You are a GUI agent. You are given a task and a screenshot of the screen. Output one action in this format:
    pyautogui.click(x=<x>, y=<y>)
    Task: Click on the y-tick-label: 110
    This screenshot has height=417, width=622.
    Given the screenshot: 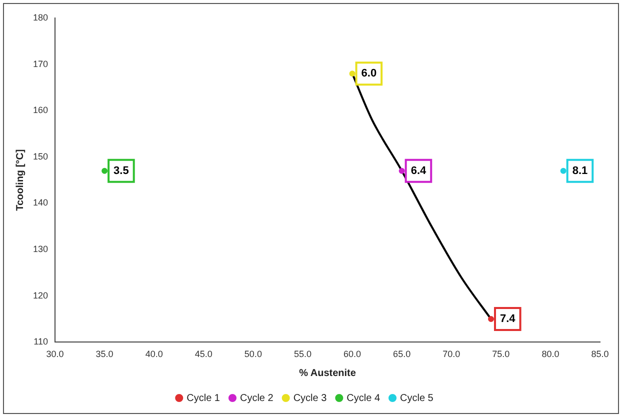 What is the action you would take?
    pyautogui.click(x=41, y=341)
    